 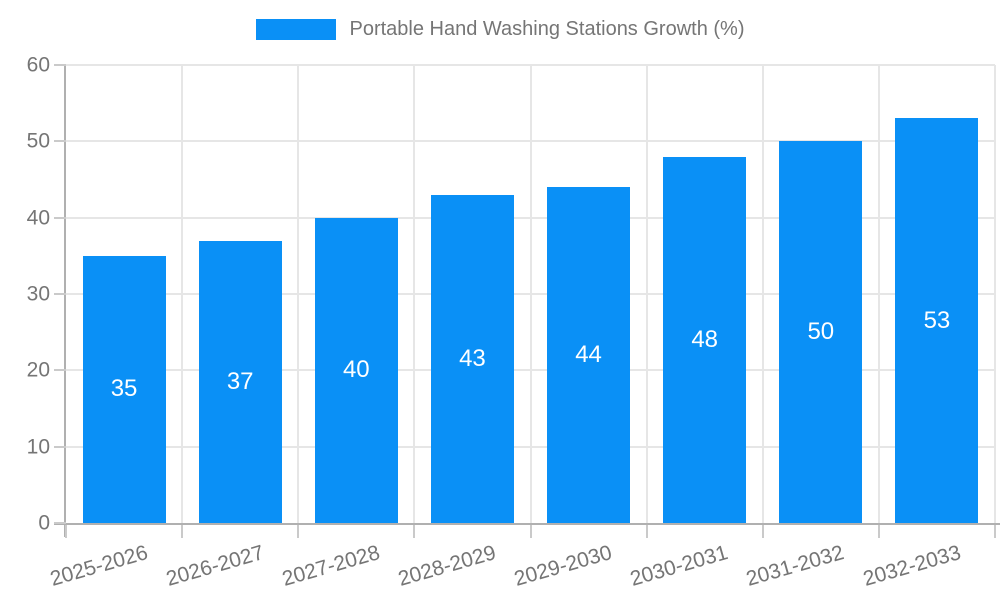 I want to click on bar: 50, so click(x=821, y=332).